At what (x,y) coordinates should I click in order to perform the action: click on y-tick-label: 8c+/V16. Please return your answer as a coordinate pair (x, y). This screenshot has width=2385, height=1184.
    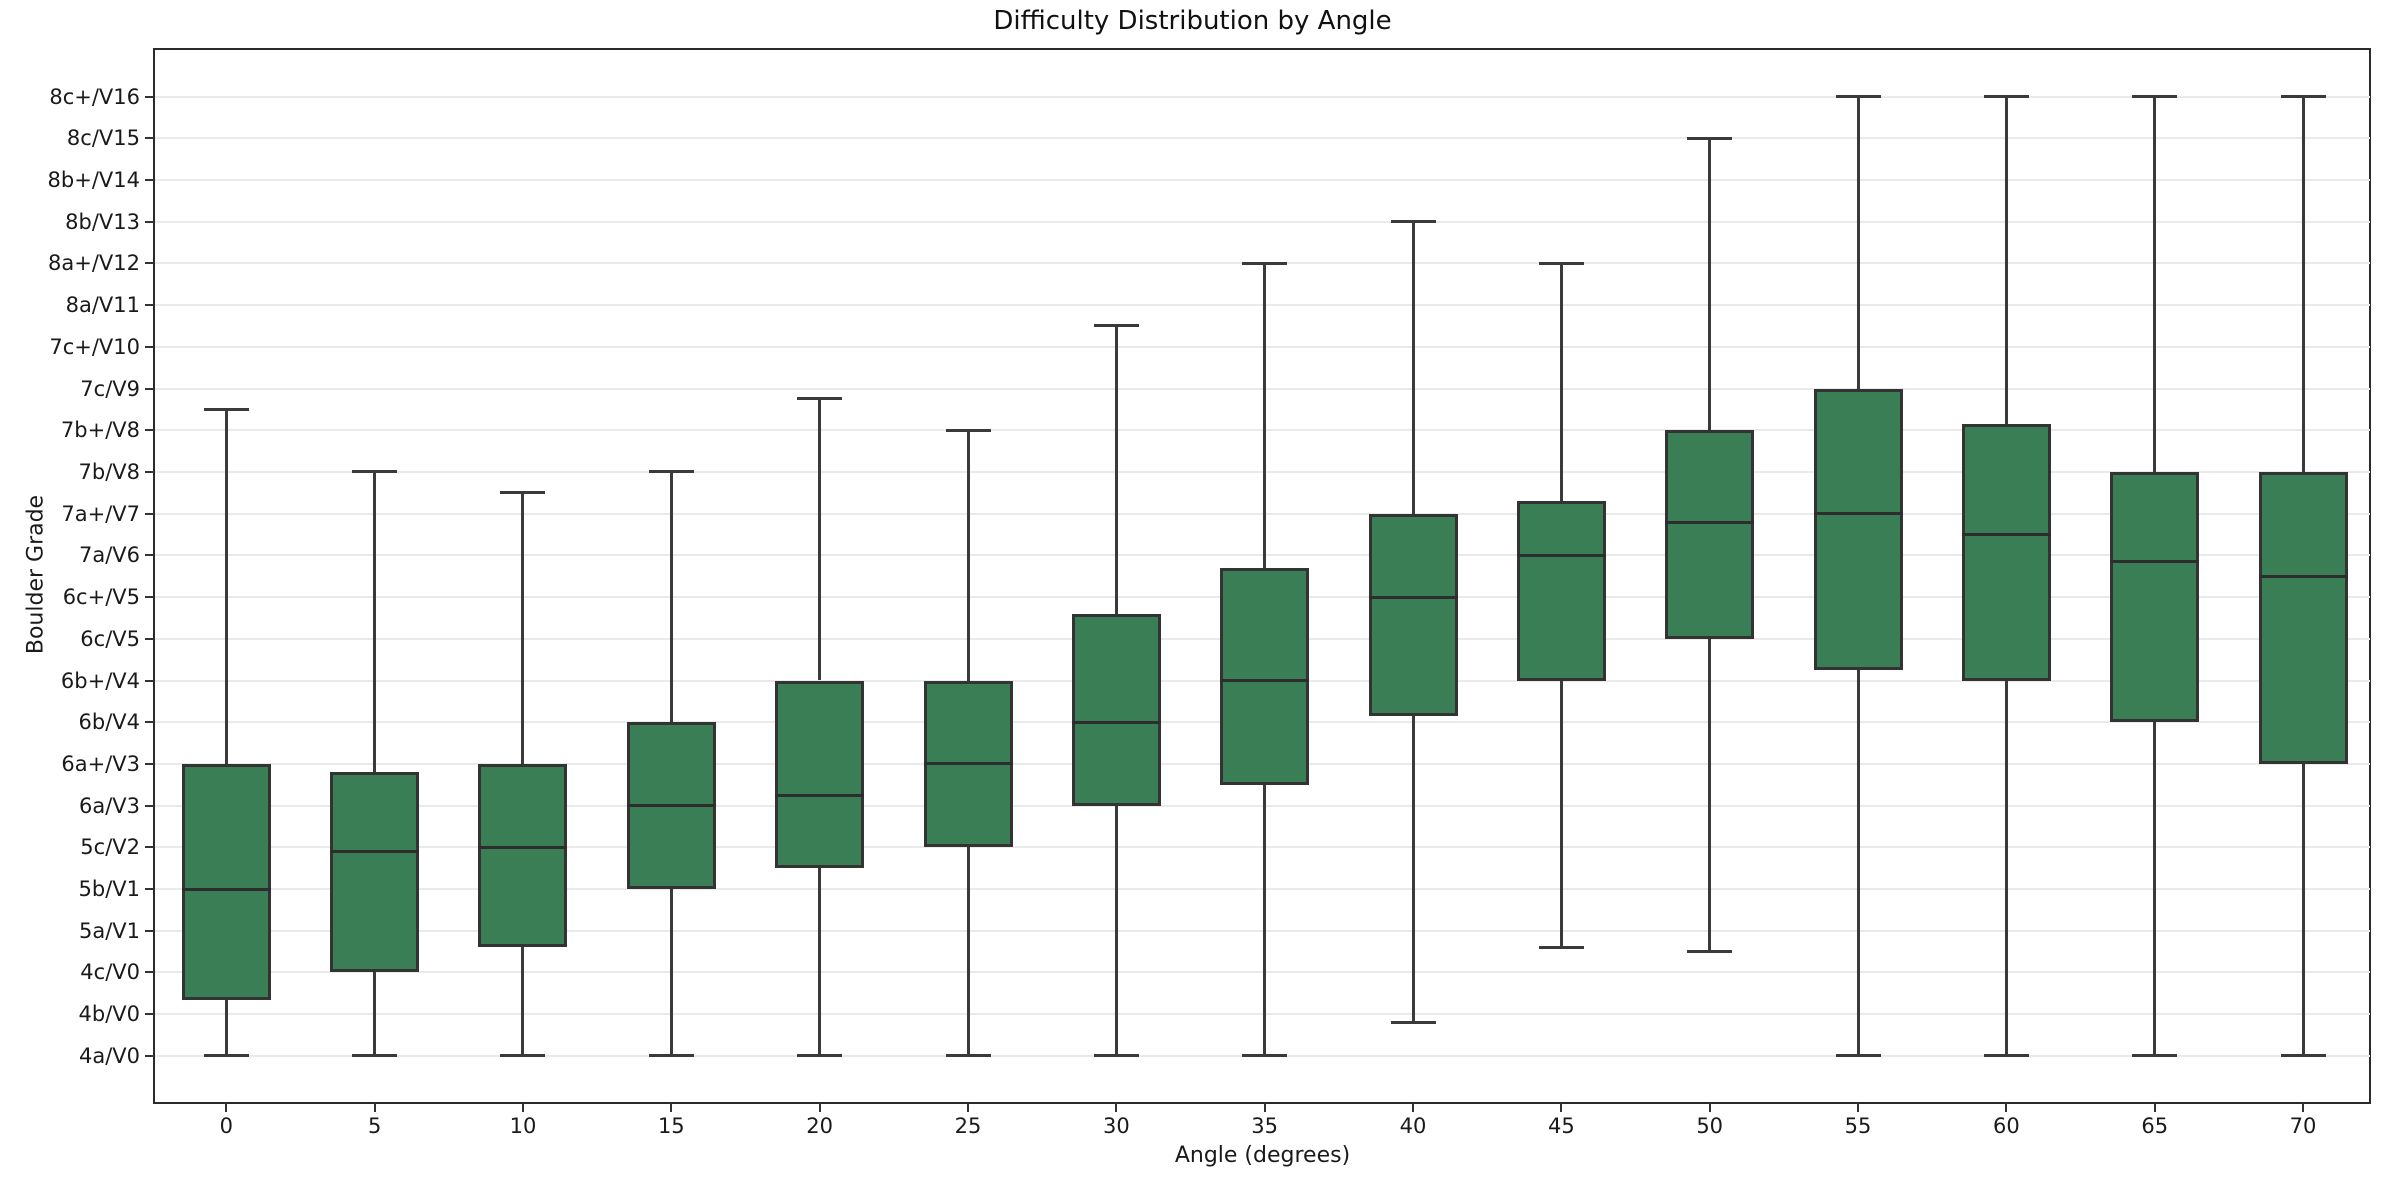
    Looking at the image, I should click on (94, 96).